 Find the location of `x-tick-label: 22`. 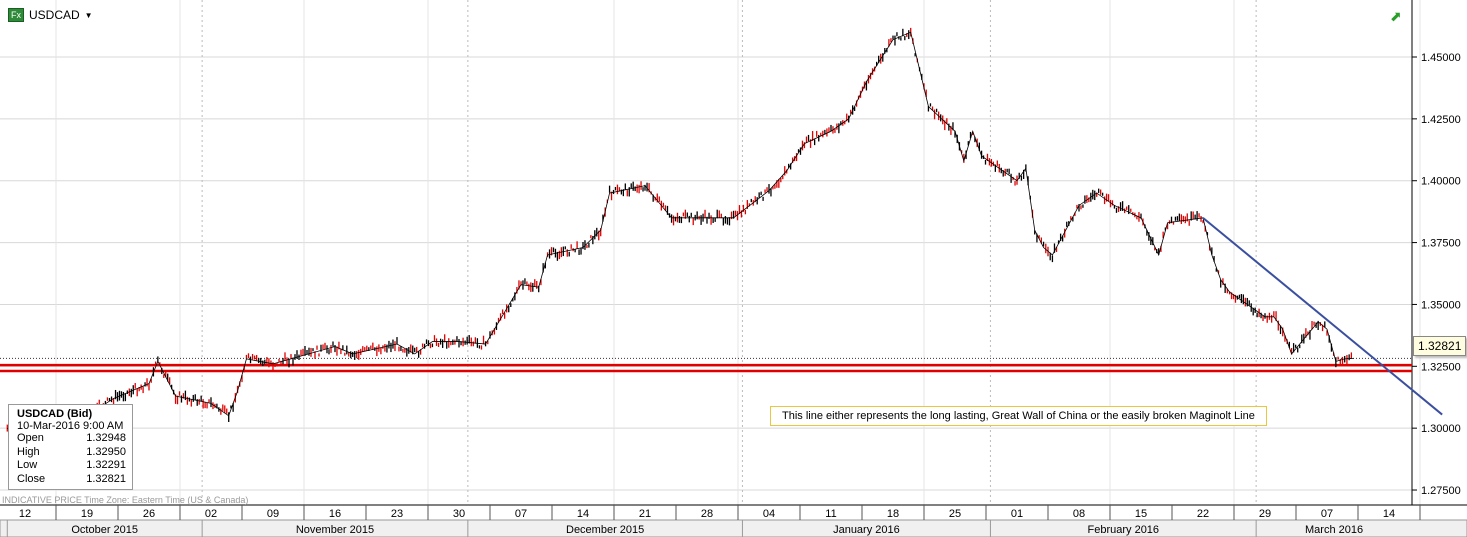

x-tick-label: 22 is located at coordinates (1203, 514).